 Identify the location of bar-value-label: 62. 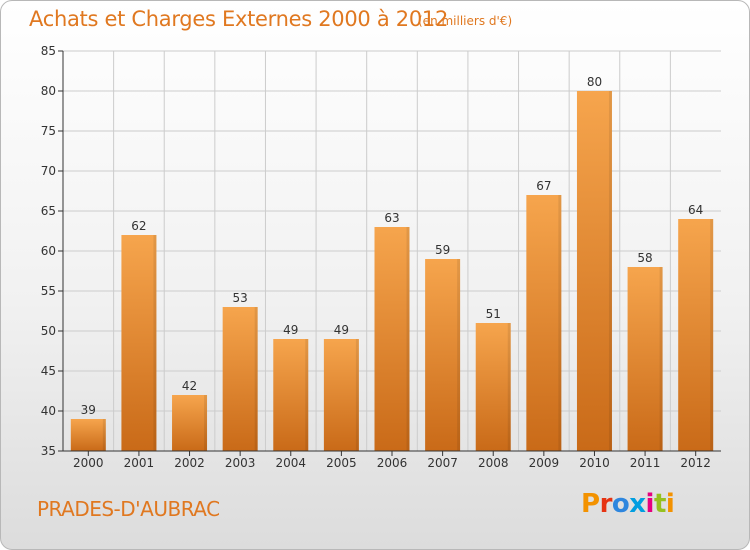
(138, 226).